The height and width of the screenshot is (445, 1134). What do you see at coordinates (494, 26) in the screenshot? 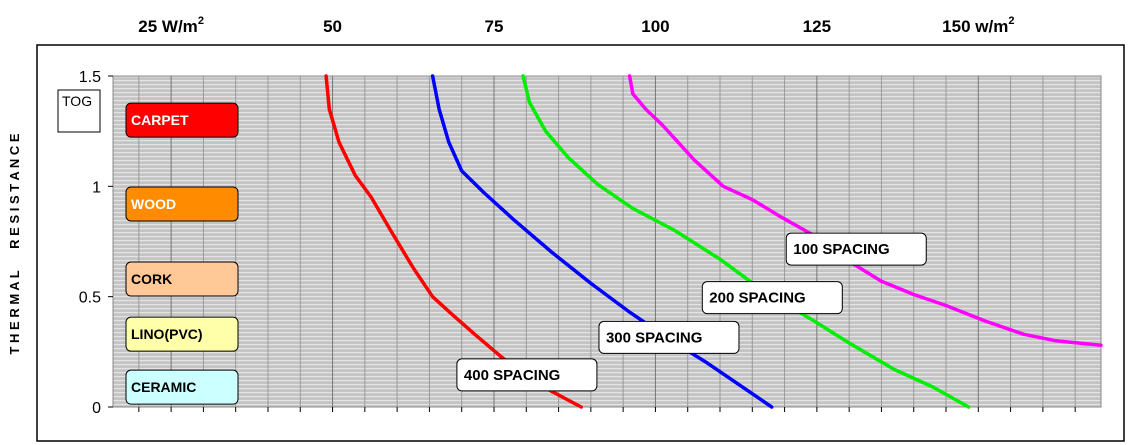
I see `x-tick-label: 75` at bounding box center [494, 26].